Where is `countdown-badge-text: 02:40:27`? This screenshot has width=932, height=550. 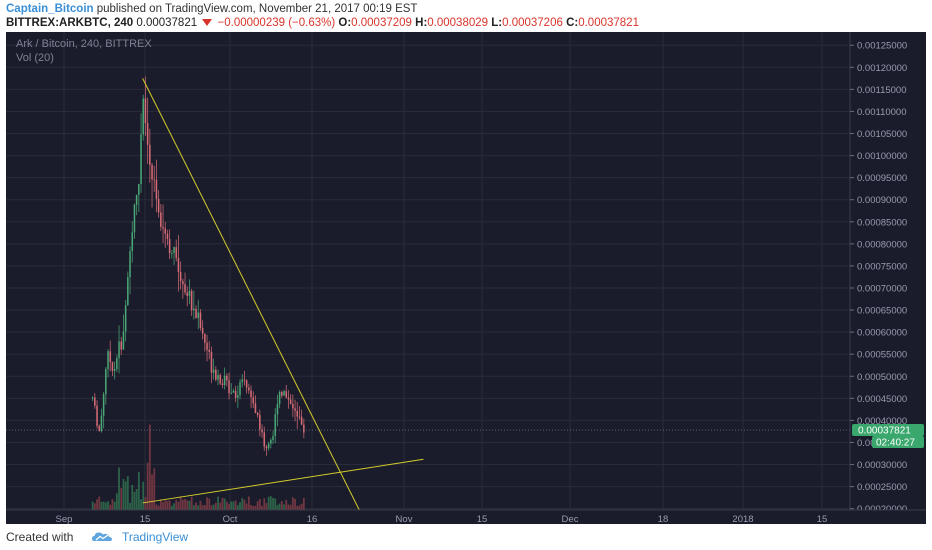
countdown-badge-text: 02:40:27 is located at coordinates (895, 443).